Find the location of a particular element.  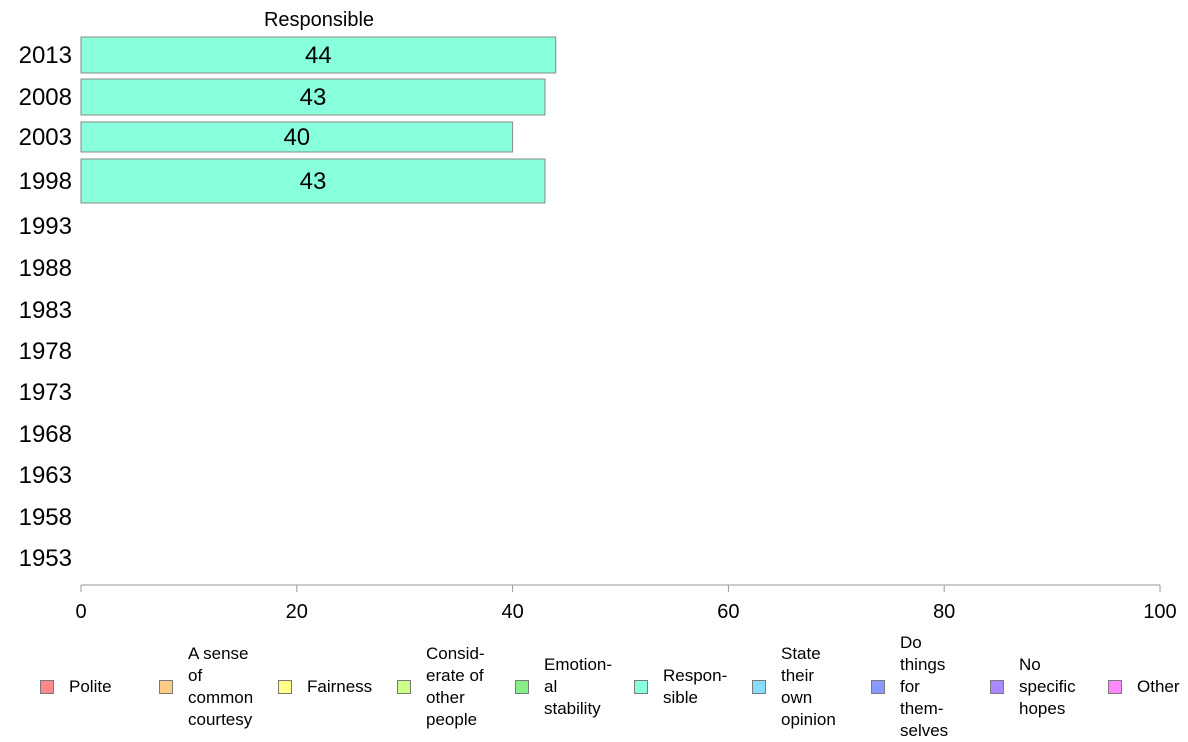

x-tick-label: 40 is located at coordinates (512, 612).